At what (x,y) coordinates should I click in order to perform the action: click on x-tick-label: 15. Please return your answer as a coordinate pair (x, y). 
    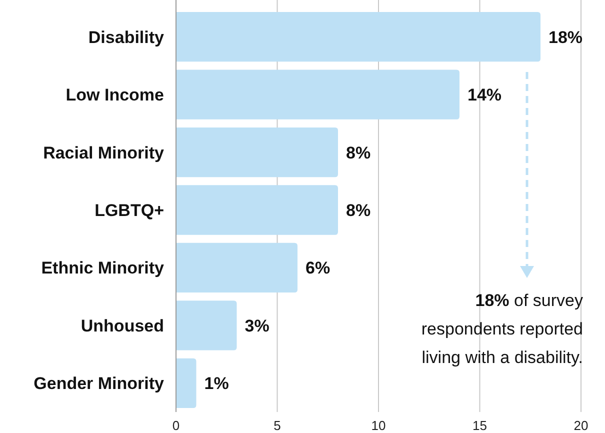
    Looking at the image, I should click on (479, 425).